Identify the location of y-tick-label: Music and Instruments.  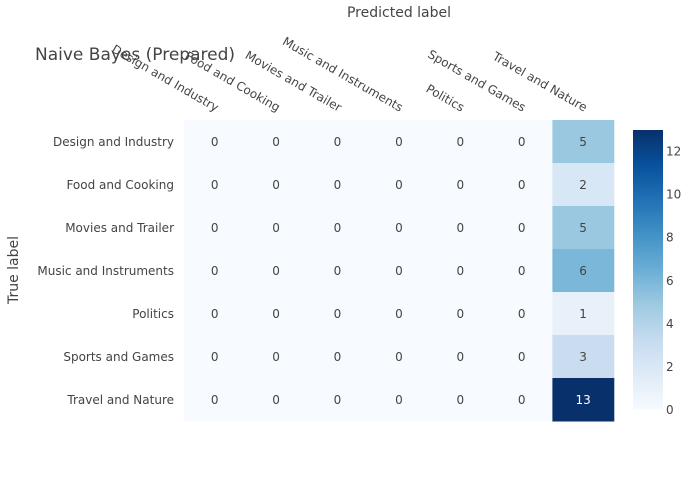
(105, 271).